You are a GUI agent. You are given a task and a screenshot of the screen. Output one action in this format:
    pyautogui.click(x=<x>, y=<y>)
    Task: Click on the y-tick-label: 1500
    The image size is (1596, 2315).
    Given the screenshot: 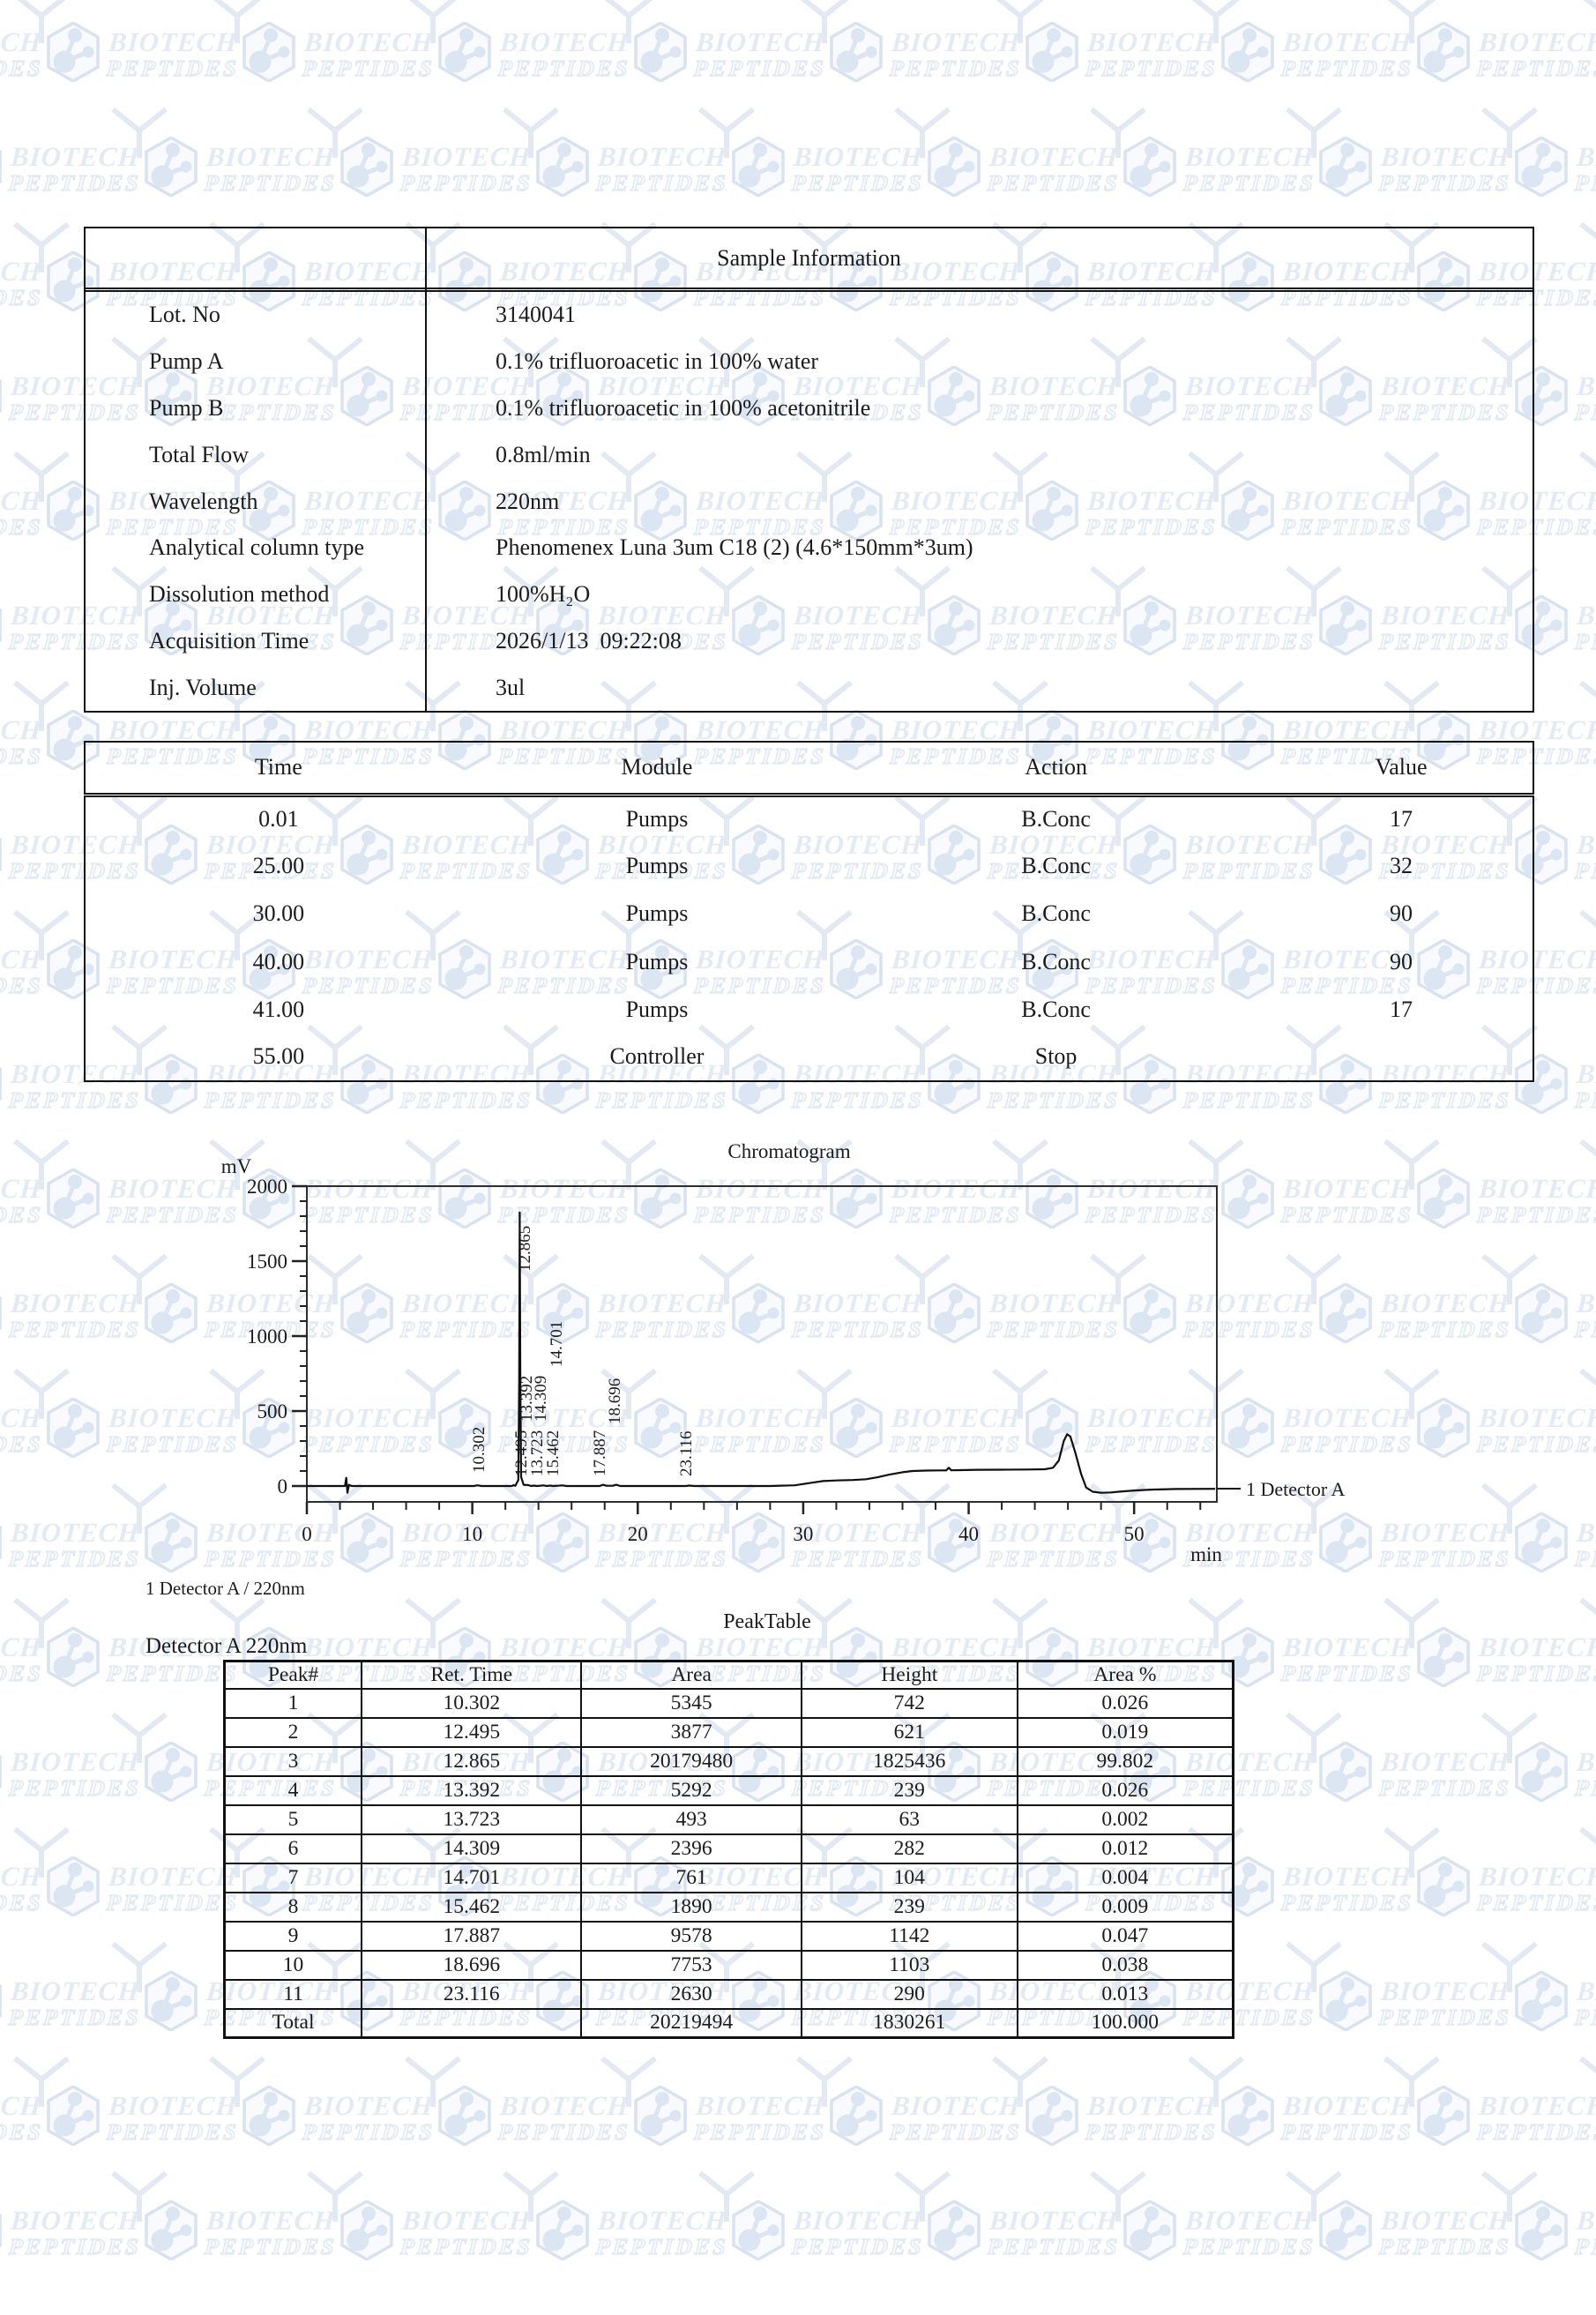 What is the action you would take?
    pyautogui.click(x=267, y=1262)
    